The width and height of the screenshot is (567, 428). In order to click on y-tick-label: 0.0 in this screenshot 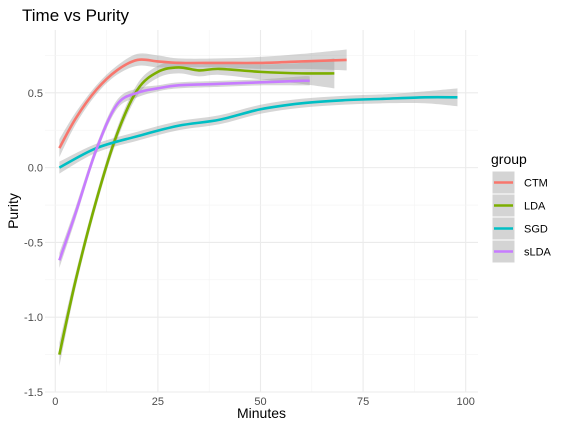, I will do `click(35, 169)`.